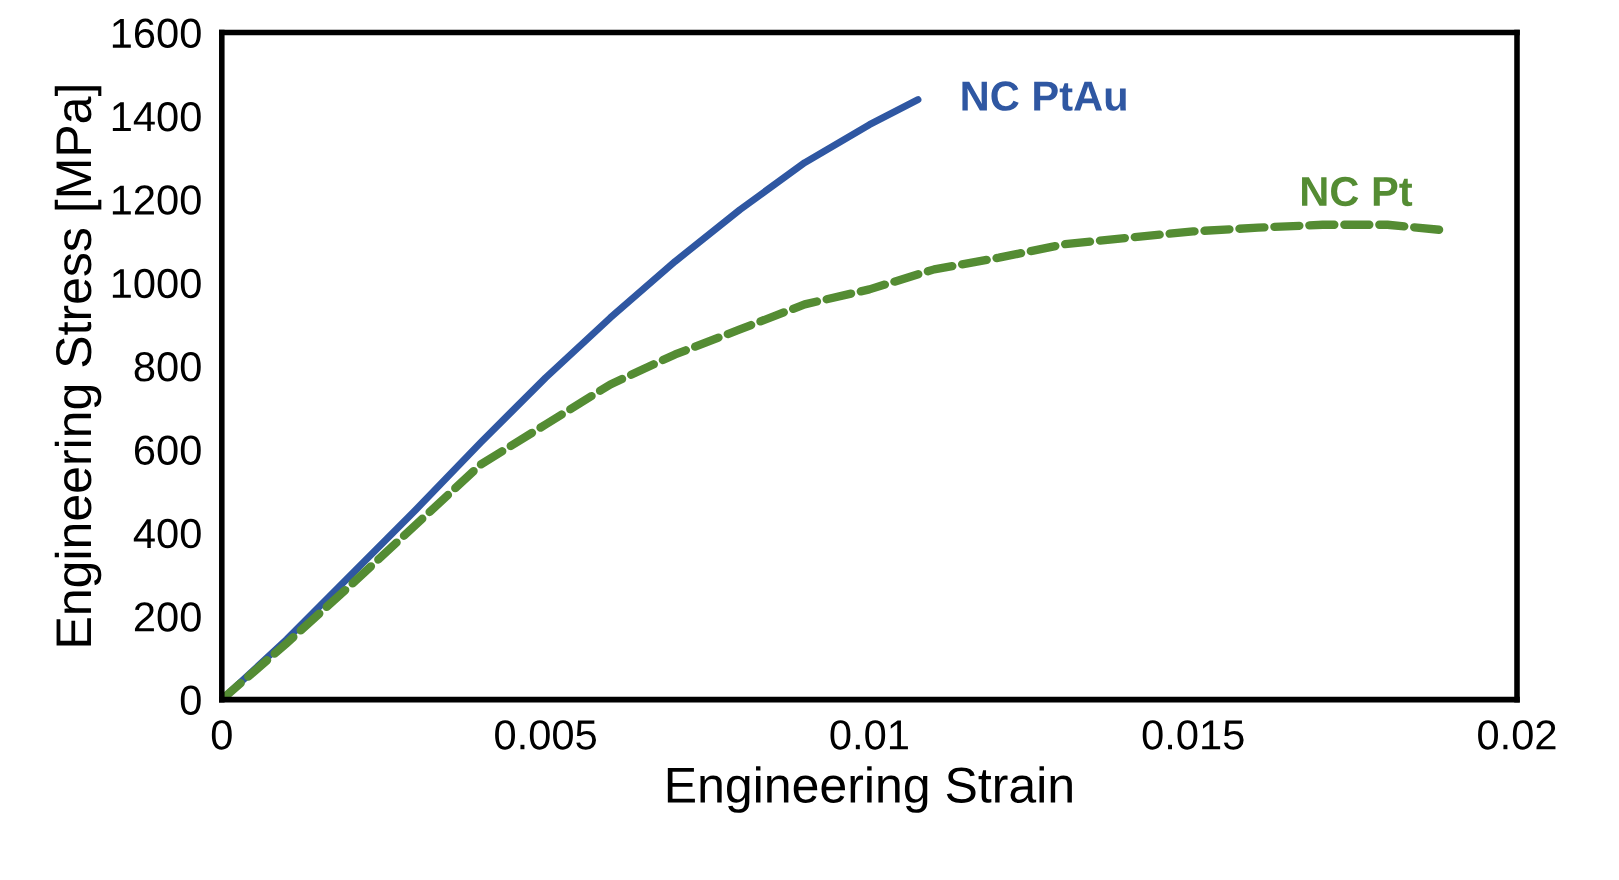  I want to click on y-tick-label: 400, so click(167, 533).